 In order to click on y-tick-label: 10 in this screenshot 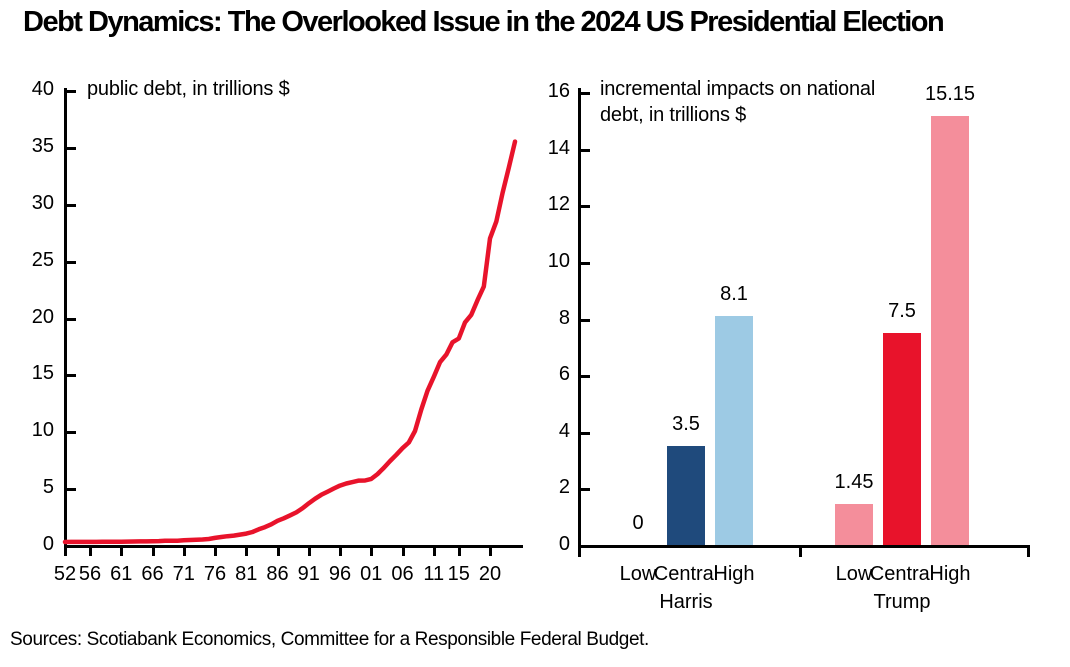, I will do `click(42, 430)`.